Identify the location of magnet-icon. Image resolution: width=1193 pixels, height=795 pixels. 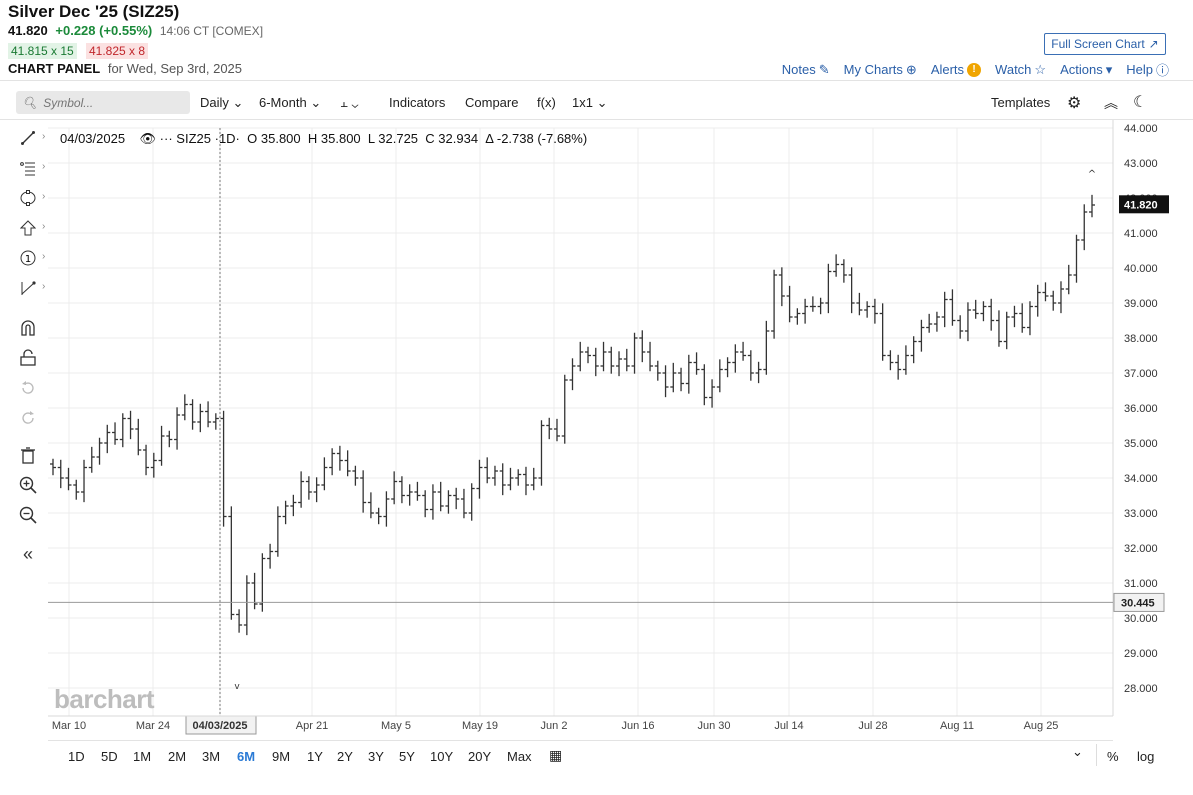
(28, 328).